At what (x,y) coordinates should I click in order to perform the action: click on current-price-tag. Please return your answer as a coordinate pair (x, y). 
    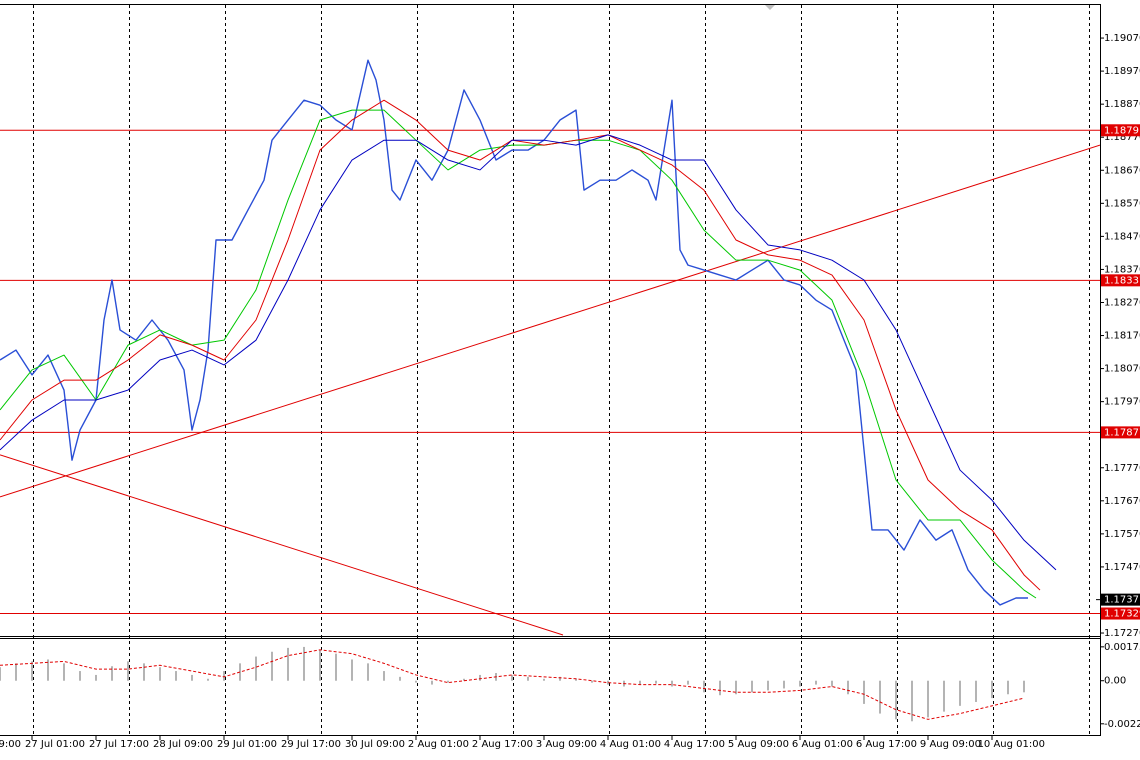
    Looking at the image, I should click on (1120, 599).